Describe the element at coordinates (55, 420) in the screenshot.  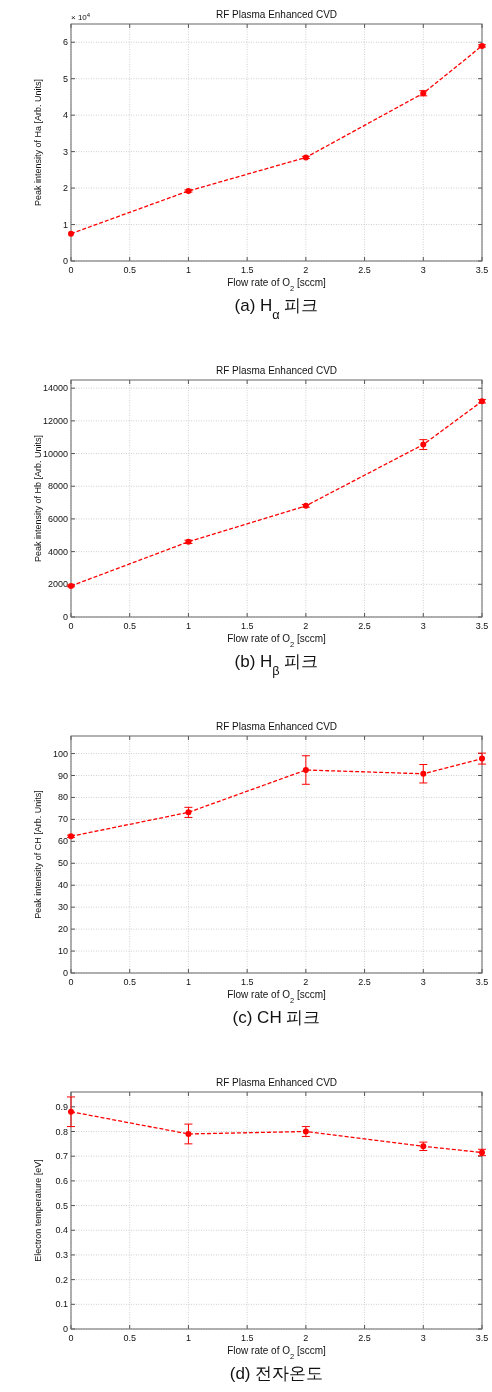
I see `y-tick-label: 12000` at that location.